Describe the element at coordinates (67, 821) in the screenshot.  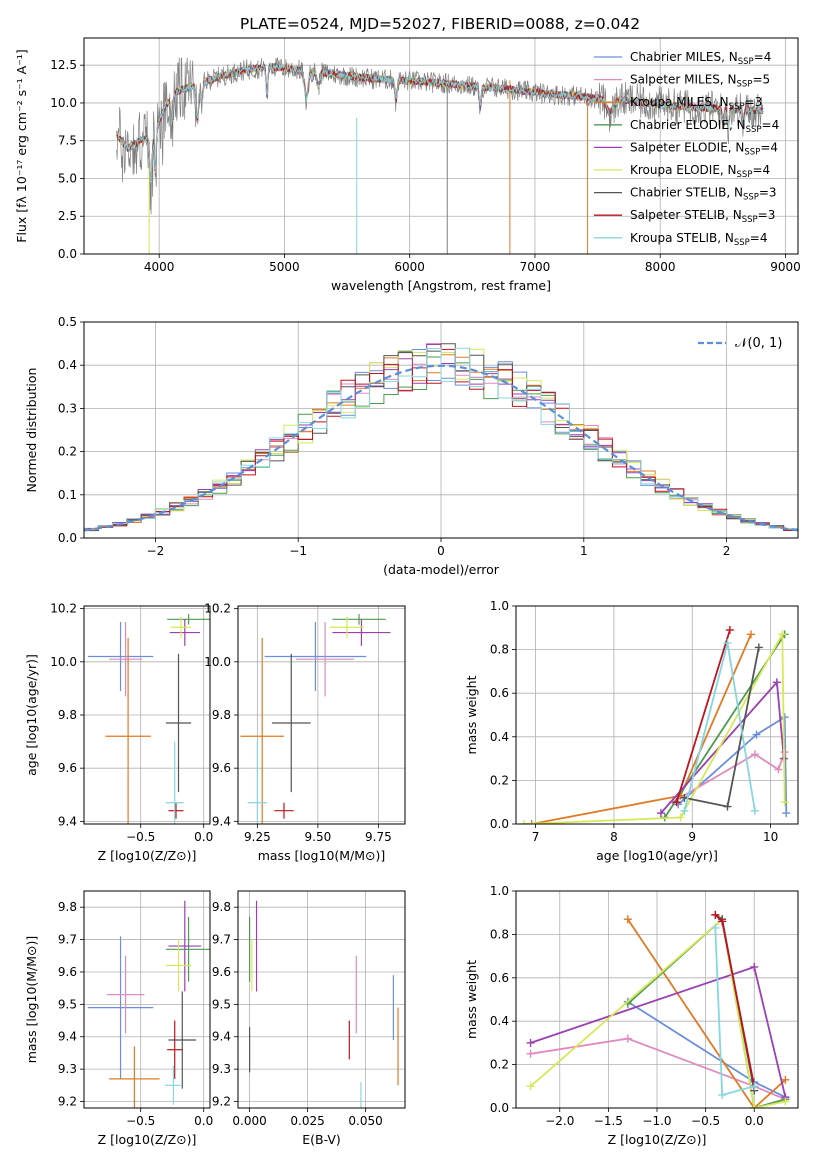
I see `y-tick-label: 9.4` at that location.